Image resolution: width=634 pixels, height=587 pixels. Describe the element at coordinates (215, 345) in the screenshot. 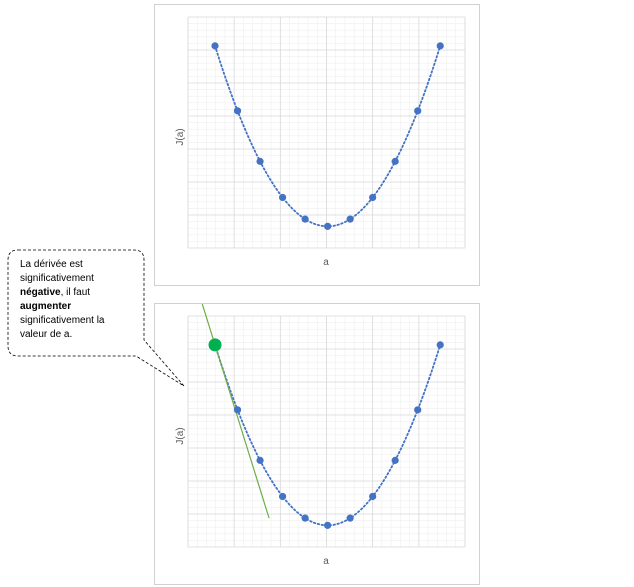

I see `highlighted-point` at that location.